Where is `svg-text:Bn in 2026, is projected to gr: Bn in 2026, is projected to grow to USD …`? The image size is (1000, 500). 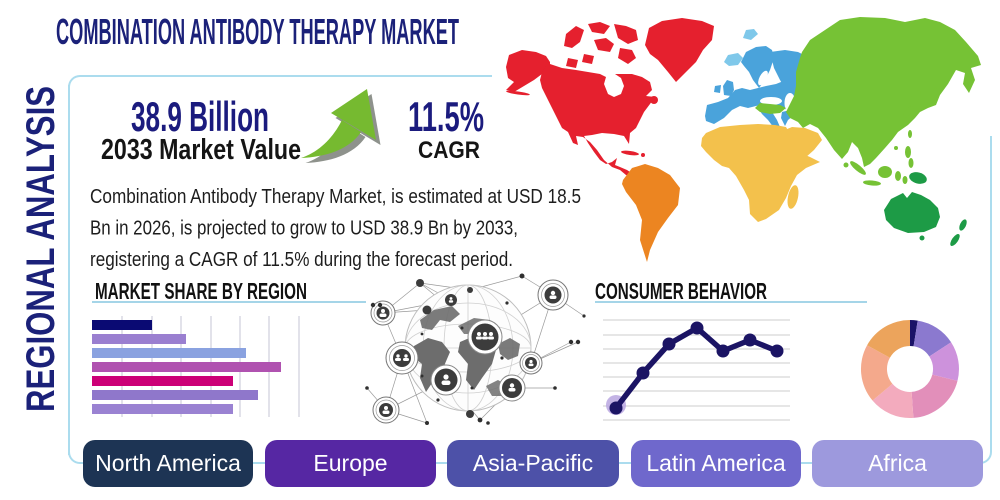
svg-text:Bn in 2026, is projected to gr: Bn in 2026, is projected to grow to USD … is located at coordinates (304, 229).